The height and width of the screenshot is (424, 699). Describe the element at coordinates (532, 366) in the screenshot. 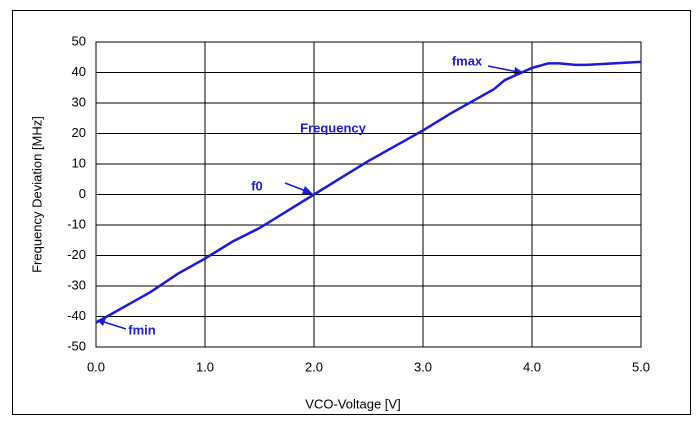

I see `x-tick-label: 4.0` at that location.